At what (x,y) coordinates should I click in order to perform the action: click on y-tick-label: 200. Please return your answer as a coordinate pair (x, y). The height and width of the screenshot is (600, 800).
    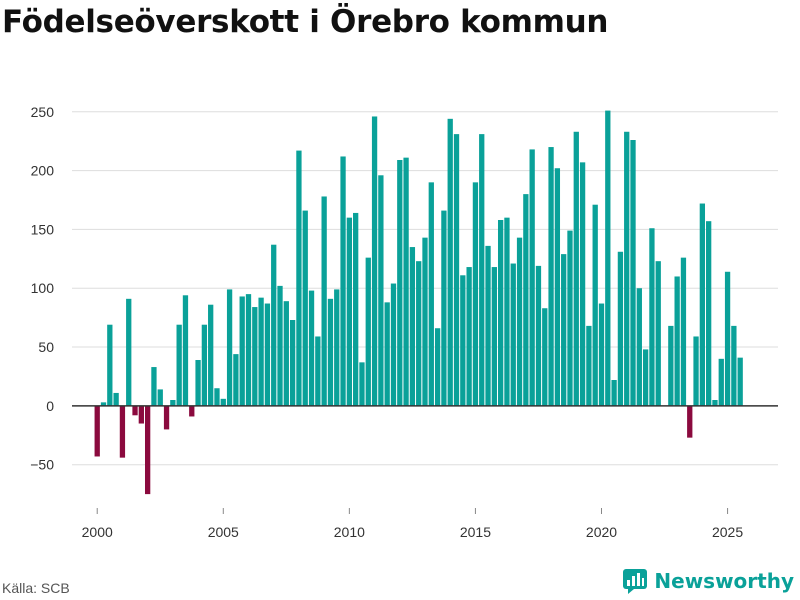
    Looking at the image, I should click on (43, 171).